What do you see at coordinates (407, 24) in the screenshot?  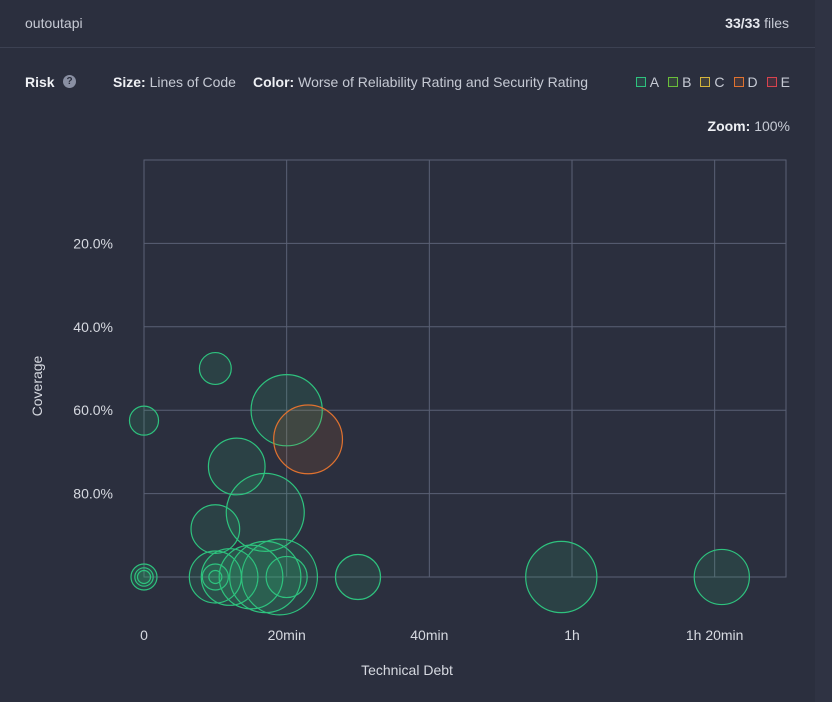 I see `panel-header: outoutapi 33/33 files` at bounding box center [407, 24].